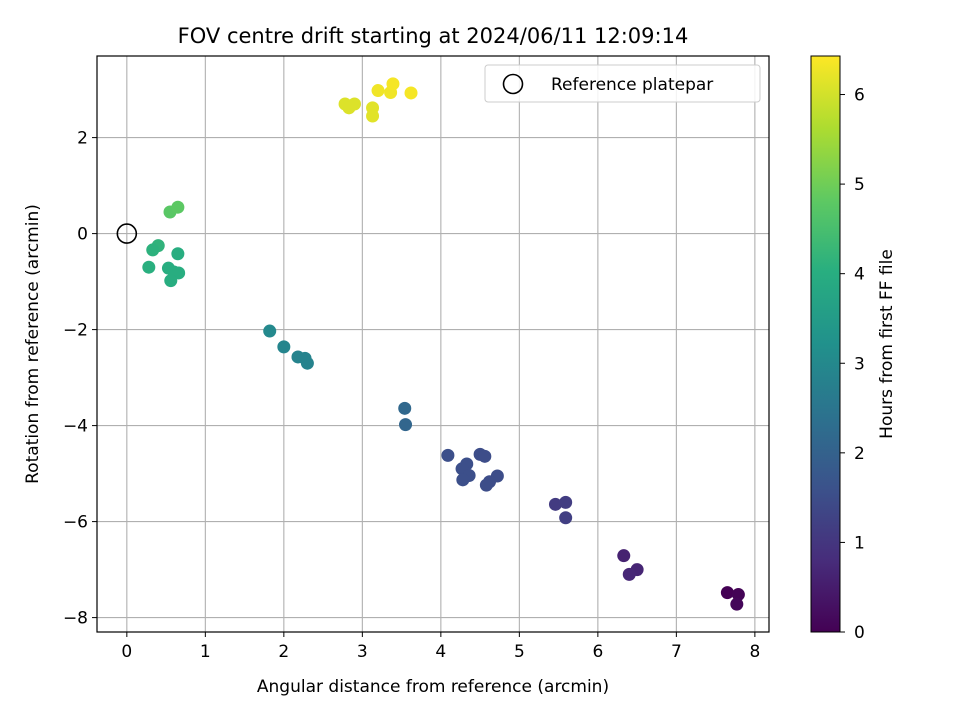  What do you see at coordinates (75, 427) in the screenshot?
I see `y-tick-label: −4` at bounding box center [75, 427].